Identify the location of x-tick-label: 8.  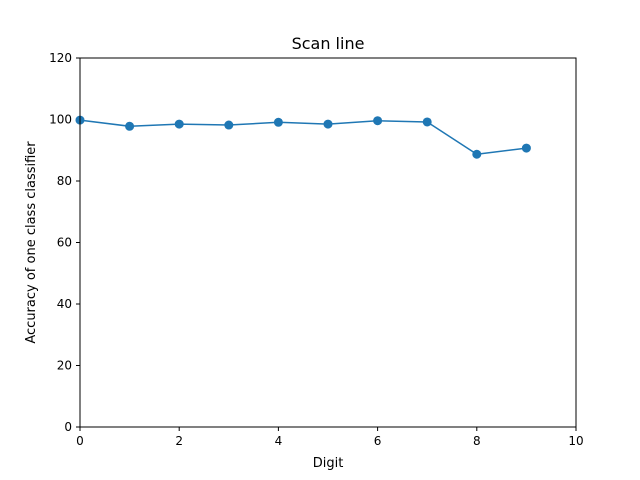
(477, 441).